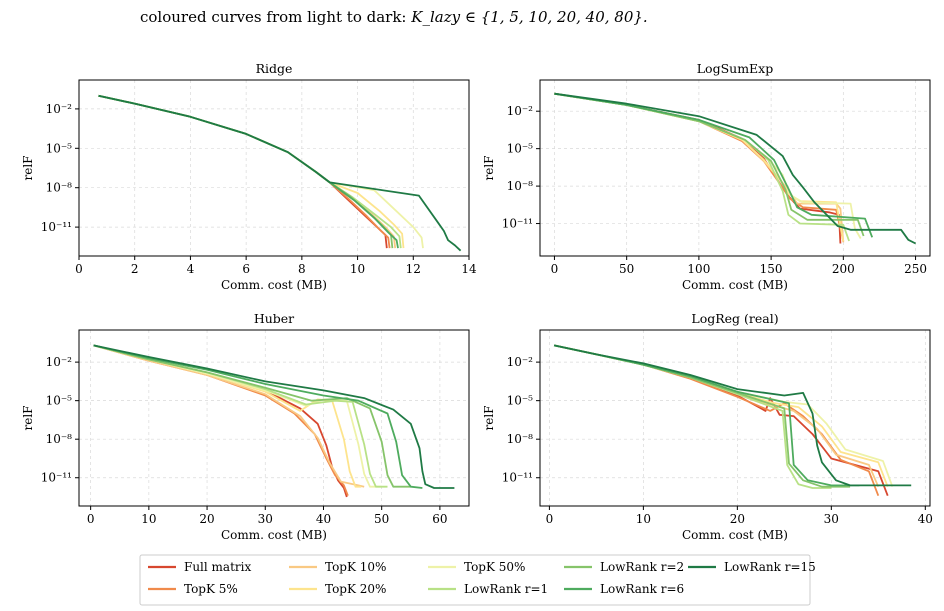  I want to click on x-tick-label: 150, so click(771, 269).